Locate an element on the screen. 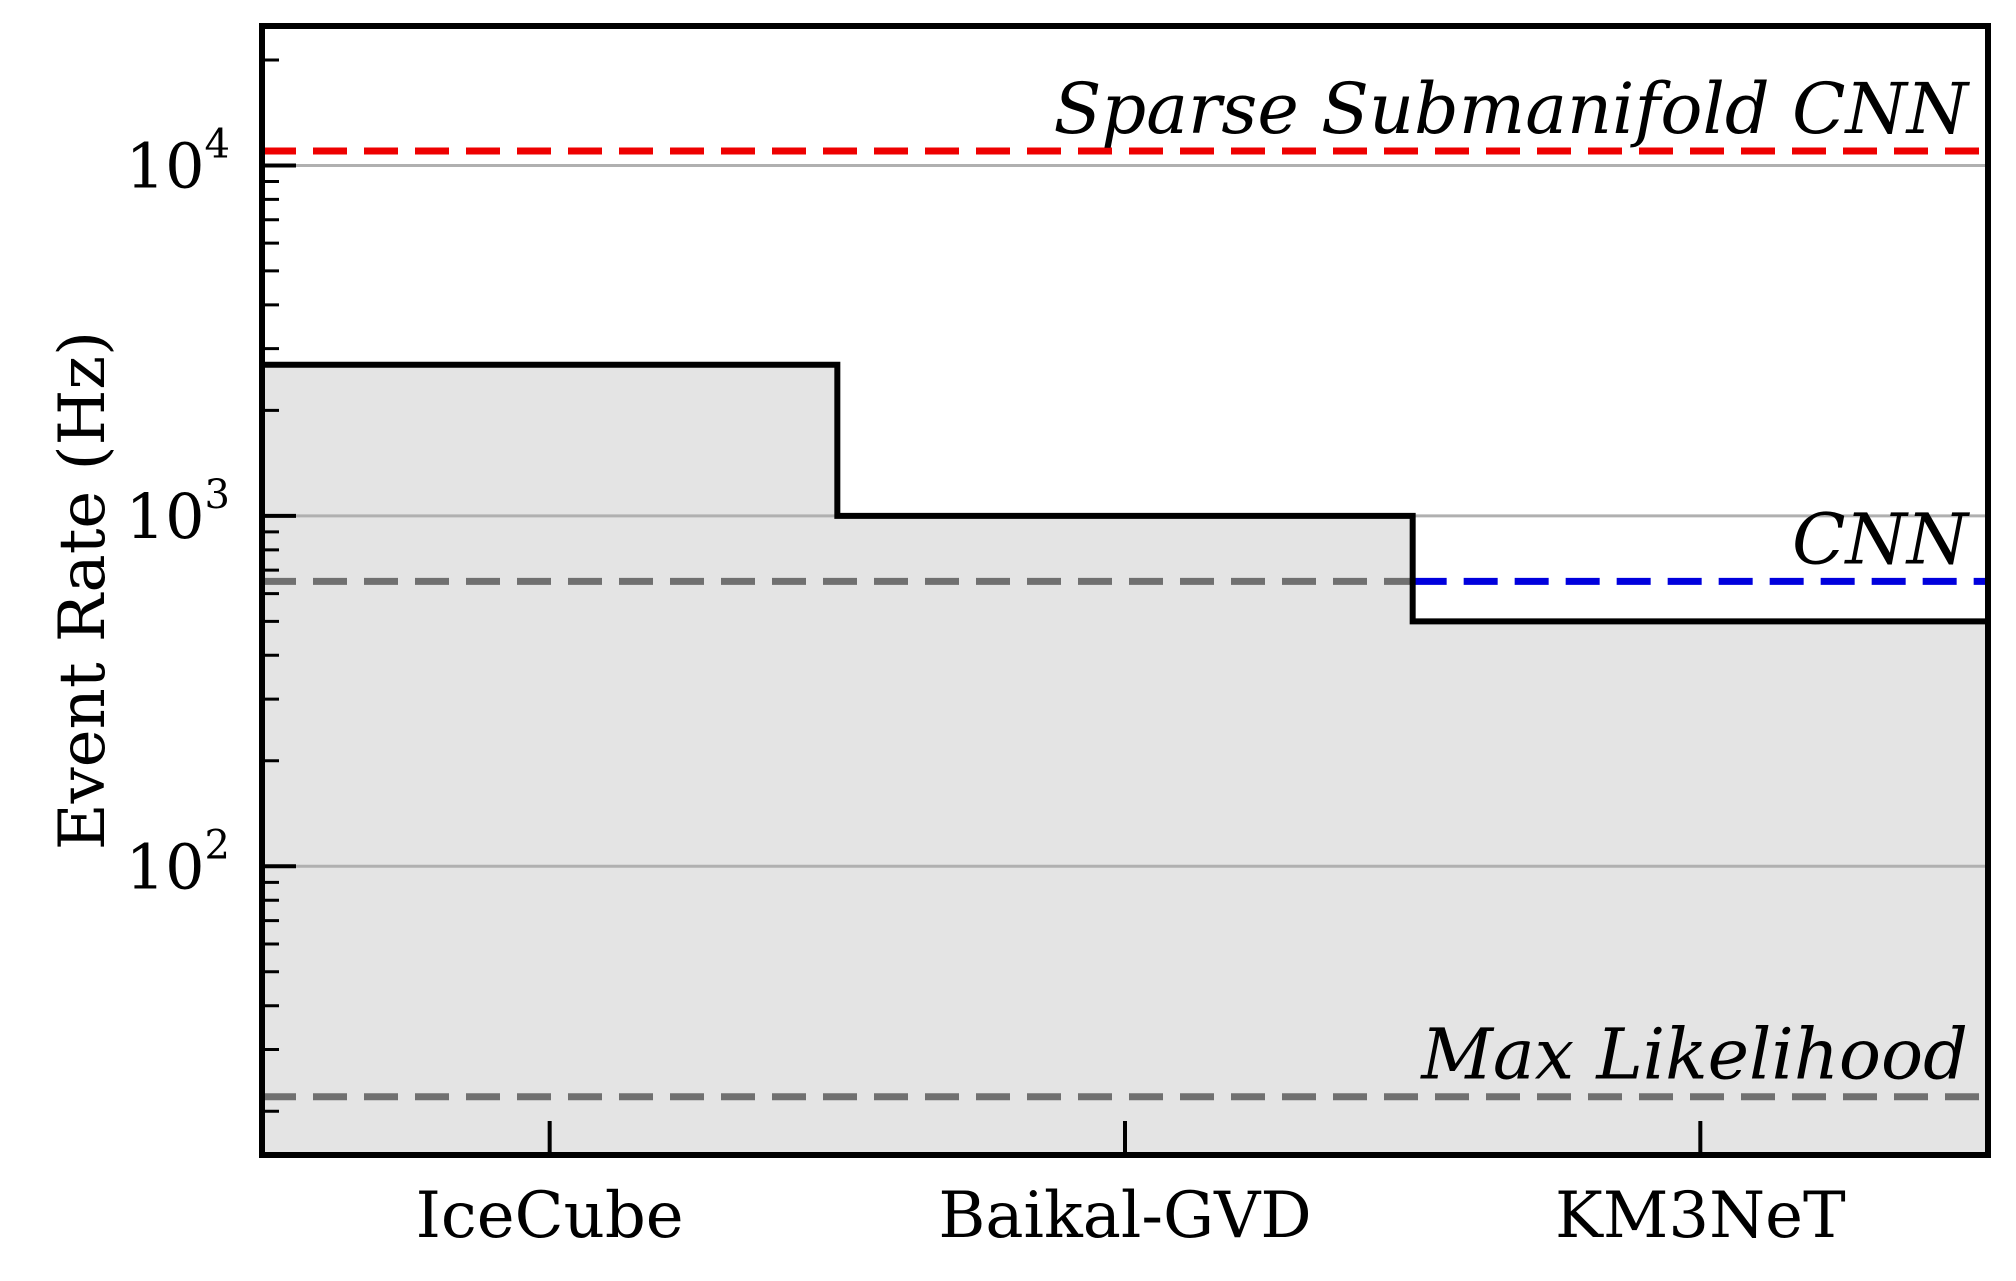  x-tick-label: IceCube is located at coordinates (550, 1216).